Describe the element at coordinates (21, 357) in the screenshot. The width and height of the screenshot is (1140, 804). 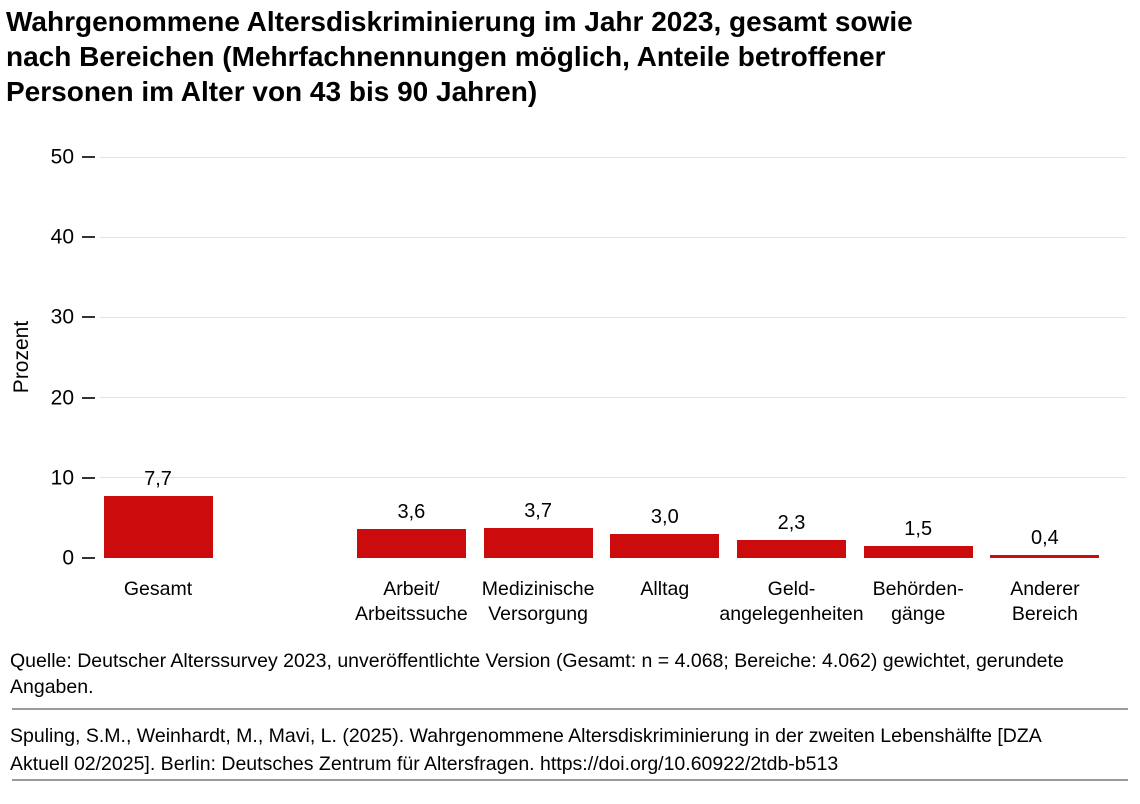
I see `y-axis-label: Prozent` at that location.